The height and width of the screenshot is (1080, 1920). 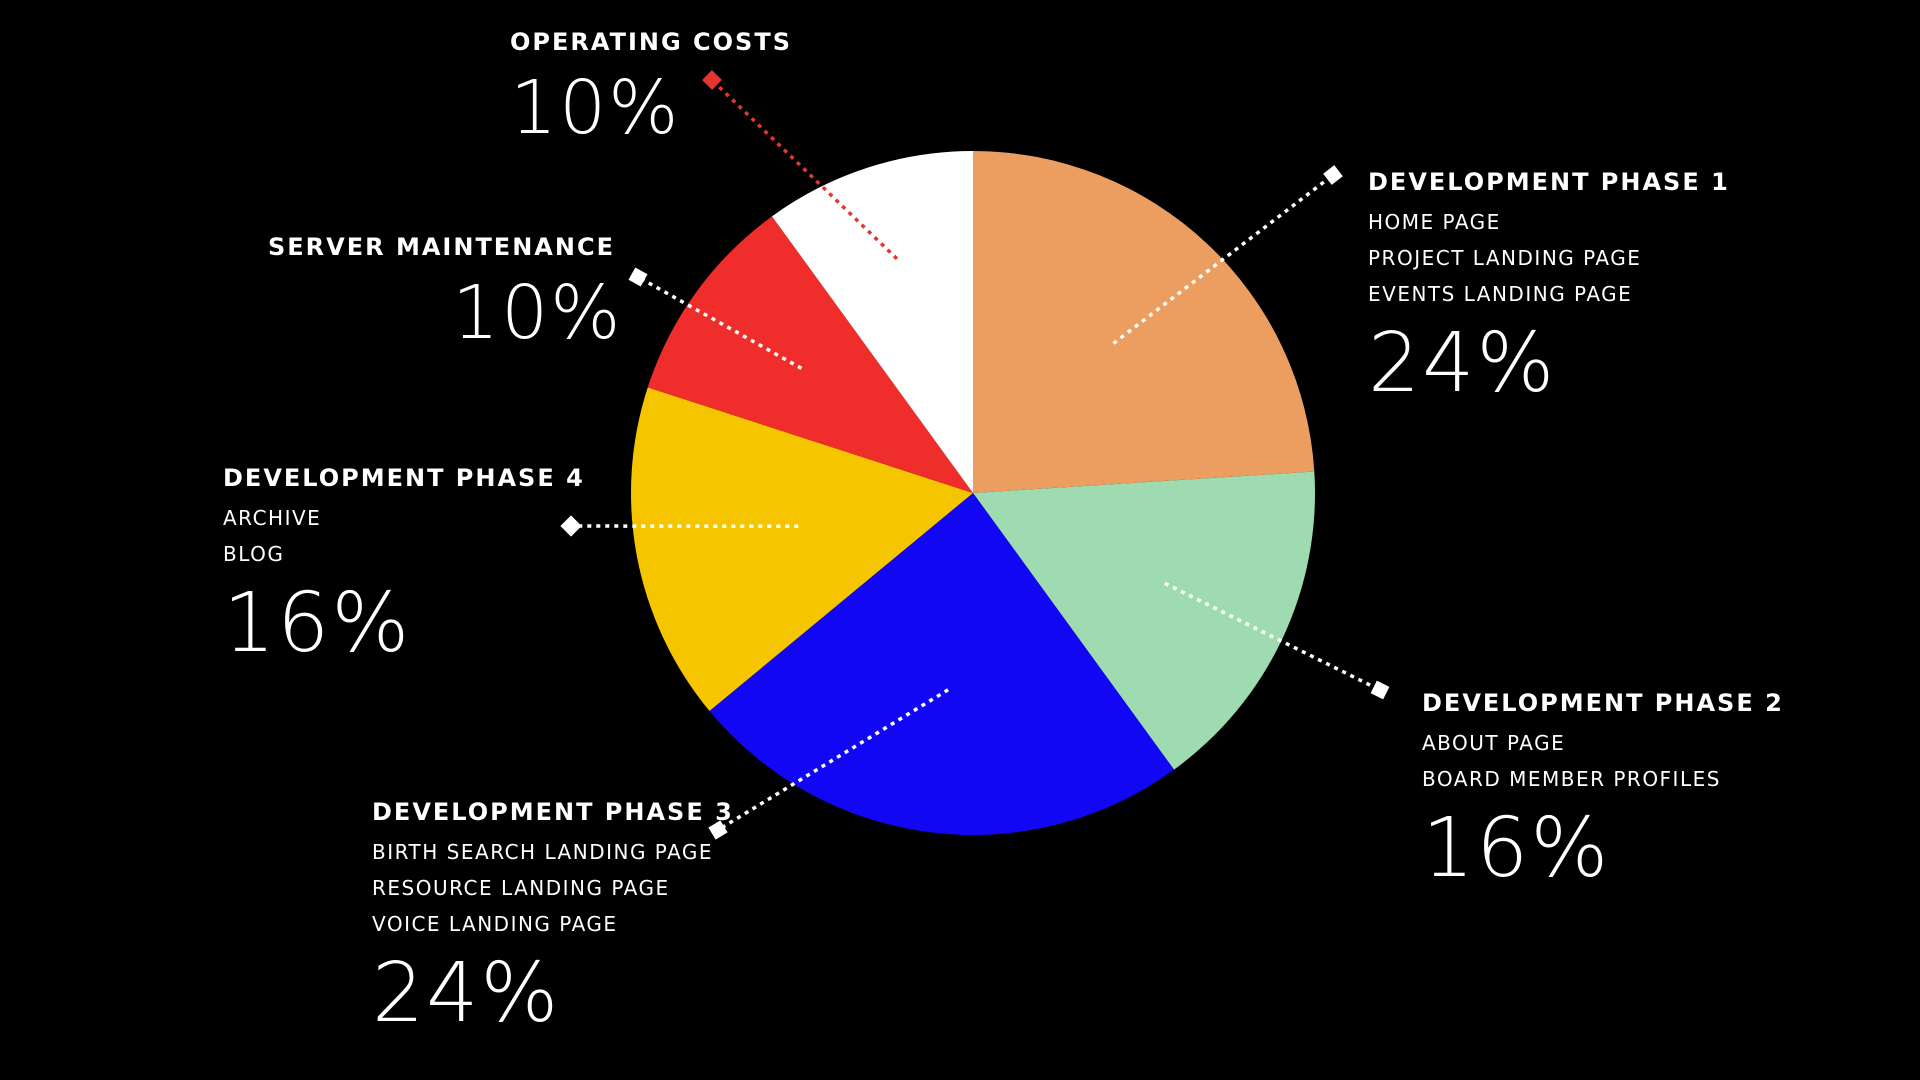 I want to click on slice-item: BLOG, so click(x=254, y=554).